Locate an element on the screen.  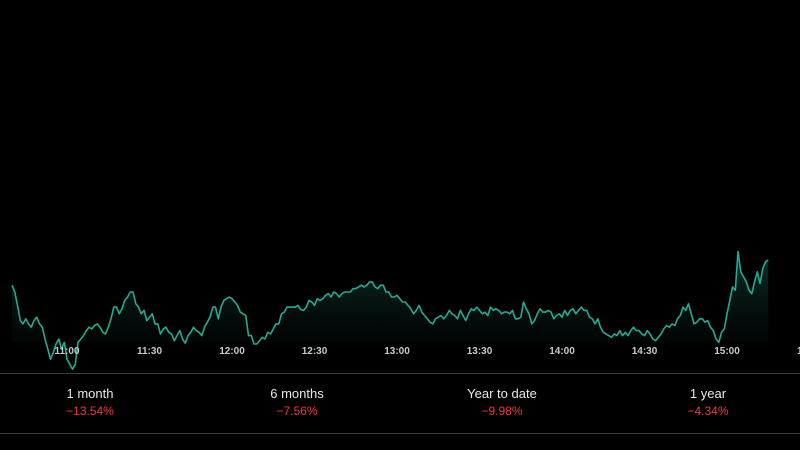
performance-item-1-year: 1 year −4.34% is located at coordinates (708, 402).